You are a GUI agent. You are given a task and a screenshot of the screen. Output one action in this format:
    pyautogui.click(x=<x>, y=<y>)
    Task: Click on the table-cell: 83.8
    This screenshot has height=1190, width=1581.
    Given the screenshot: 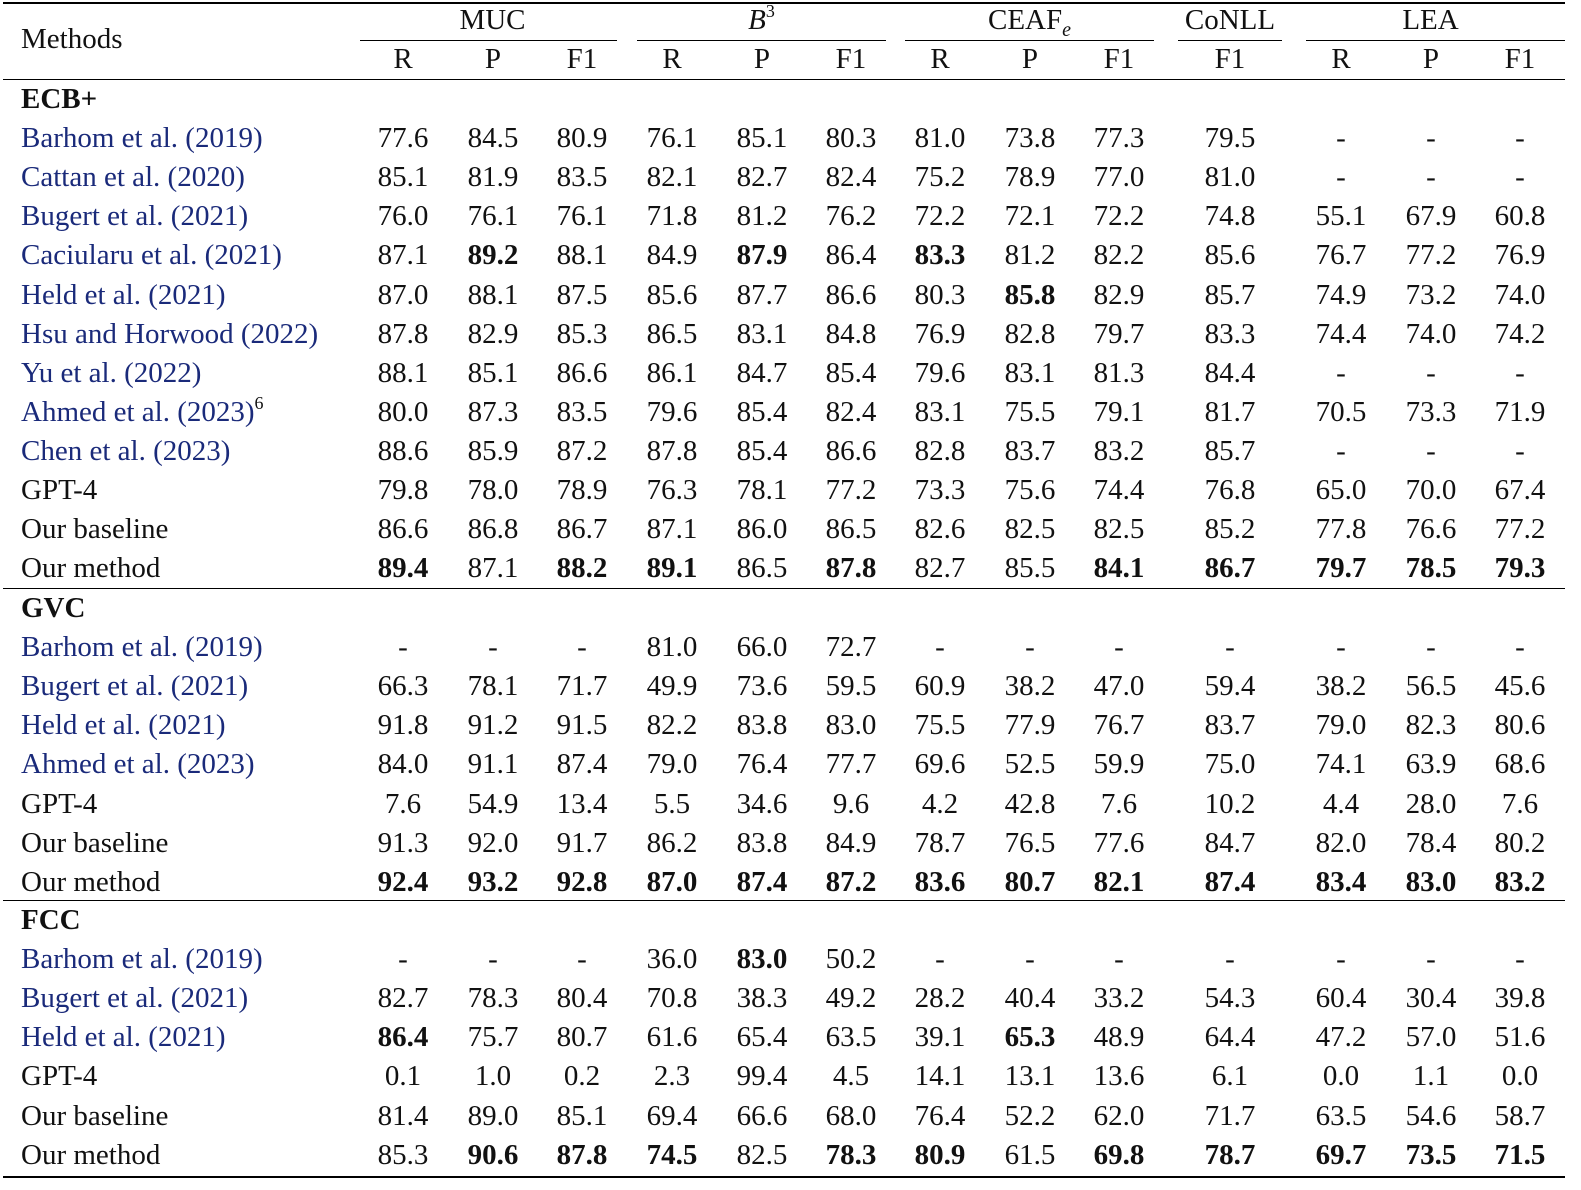 What is the action you would take?
    pyautogui.click(x=762, y=842)
    